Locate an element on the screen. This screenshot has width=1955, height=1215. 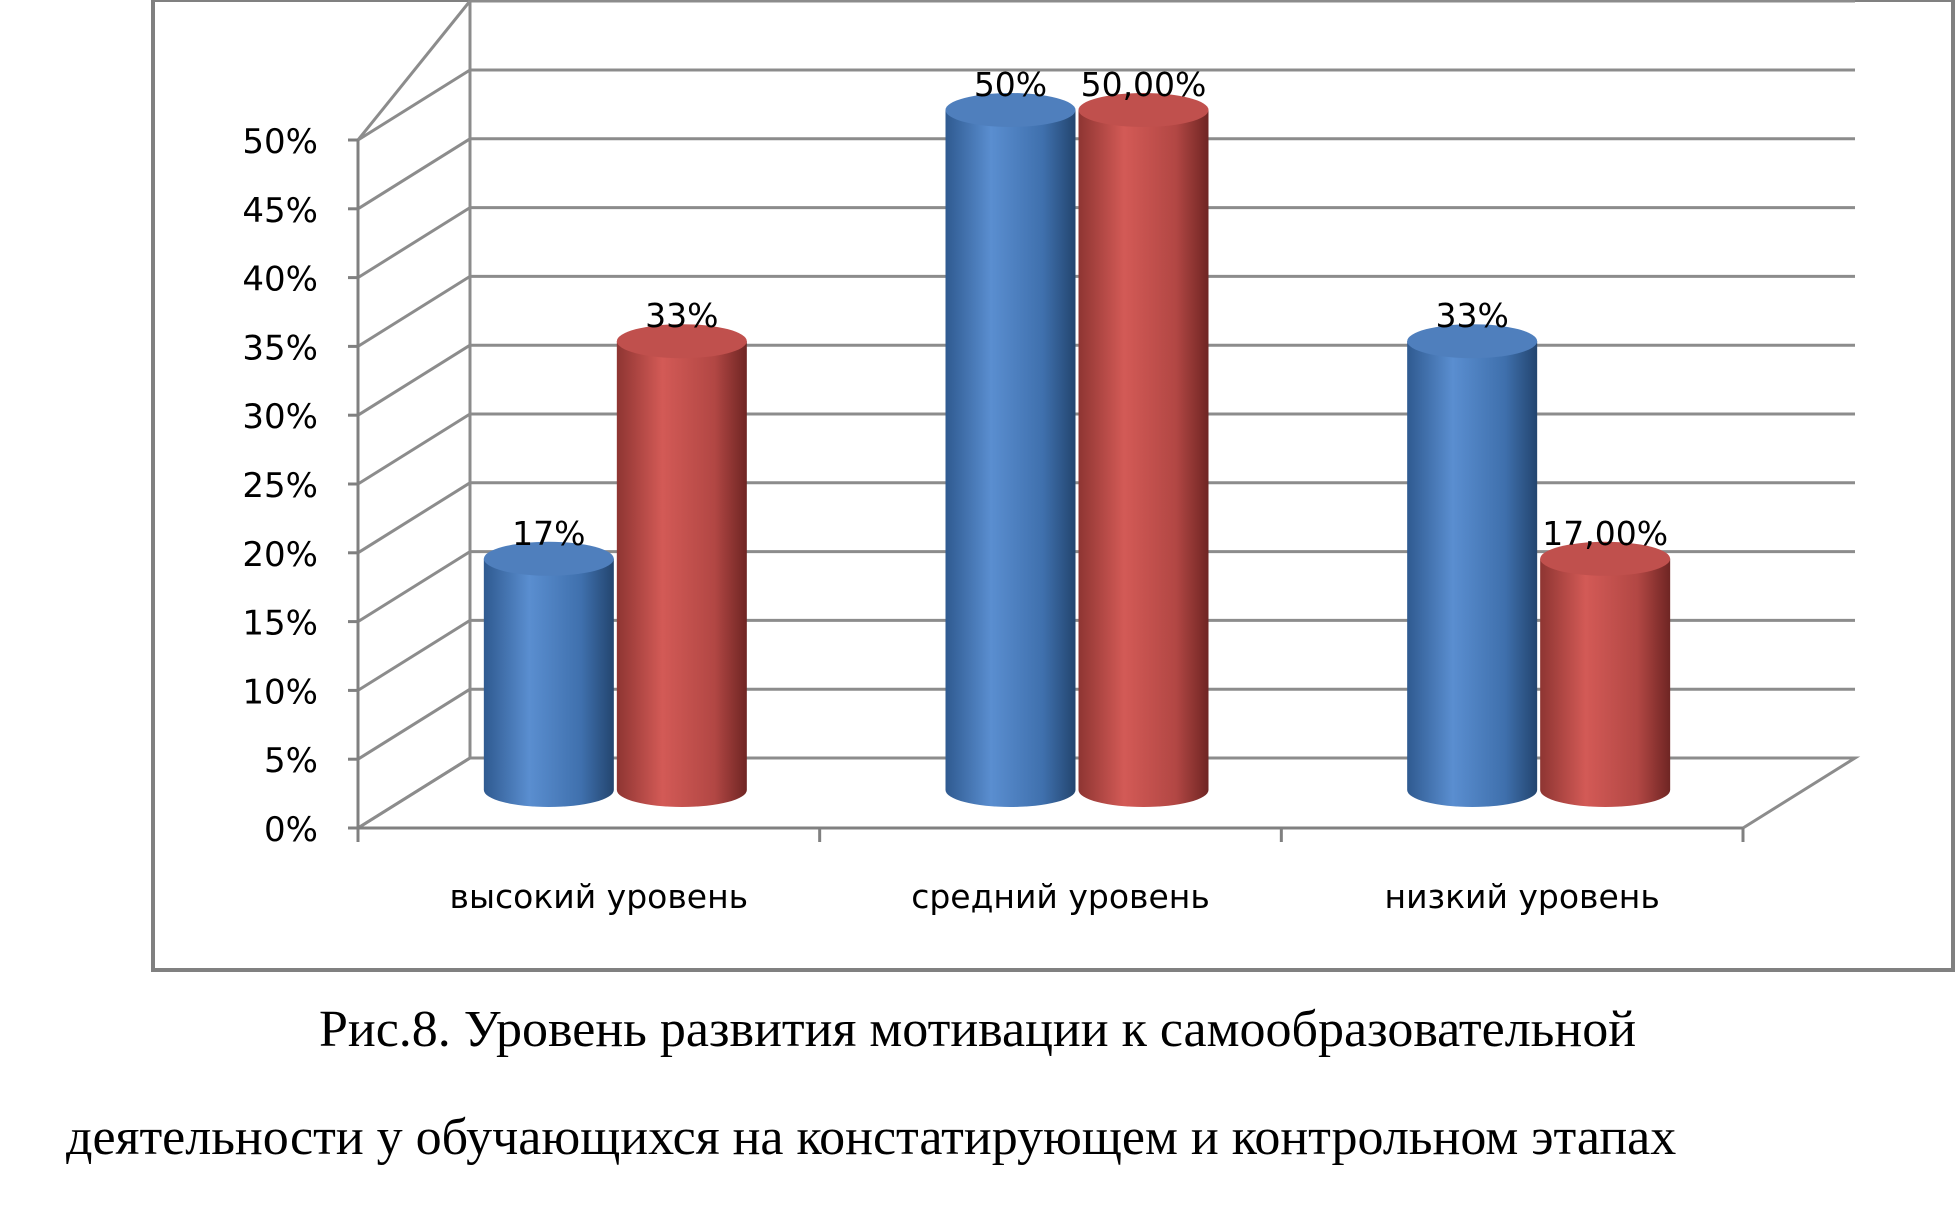
y-tick-label: 25% is located at coordinates (280, 486).